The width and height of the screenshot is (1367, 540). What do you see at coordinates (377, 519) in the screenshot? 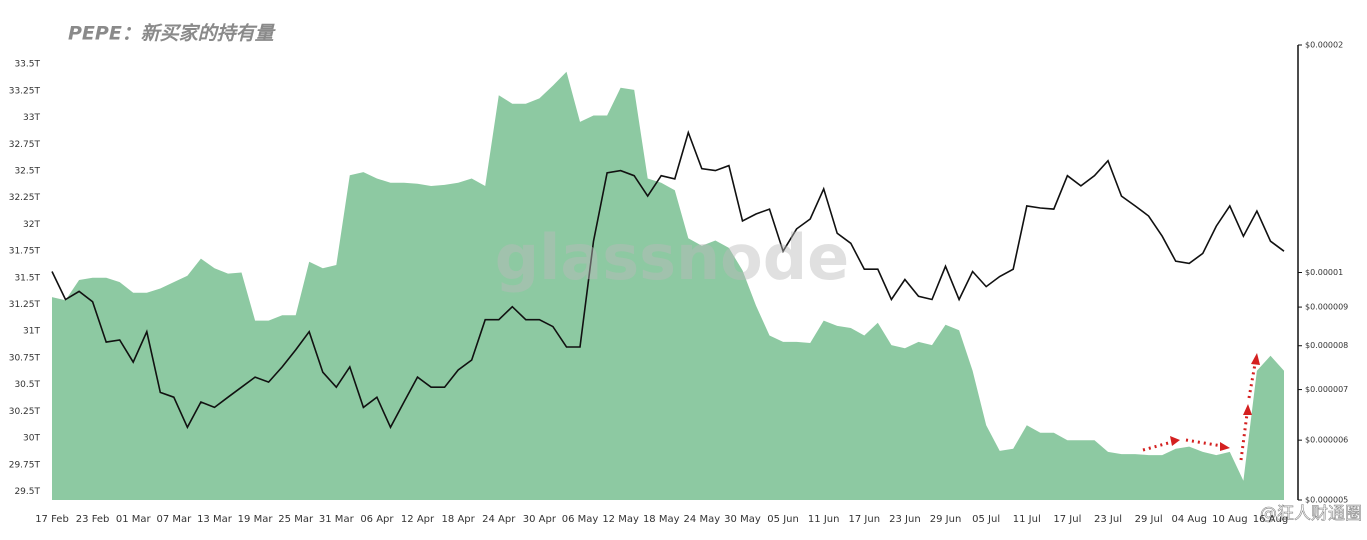
I see `x-tick-label: 06 Apr` at bounding box center [377, 519].